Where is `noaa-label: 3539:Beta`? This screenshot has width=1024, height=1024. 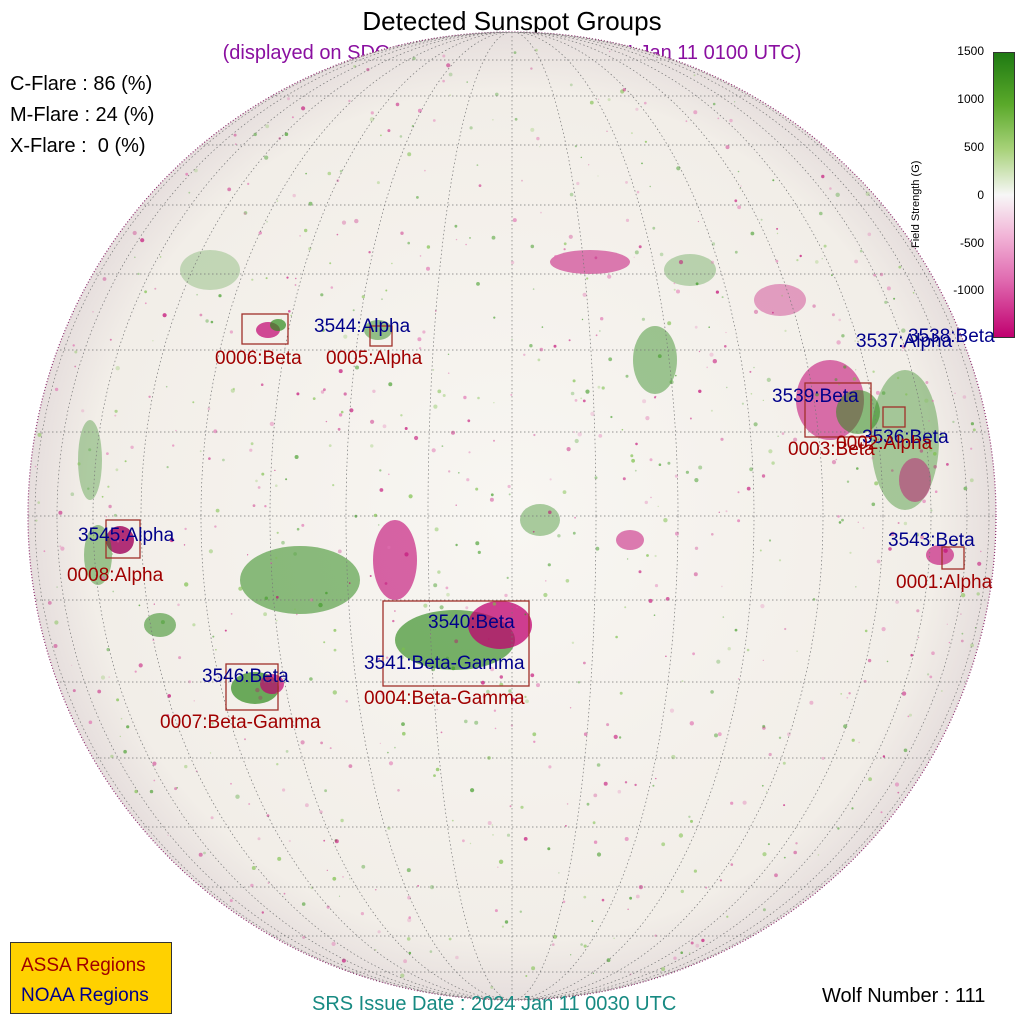 noaa-label: 3539:Beta is located at coordinates (815, 396).